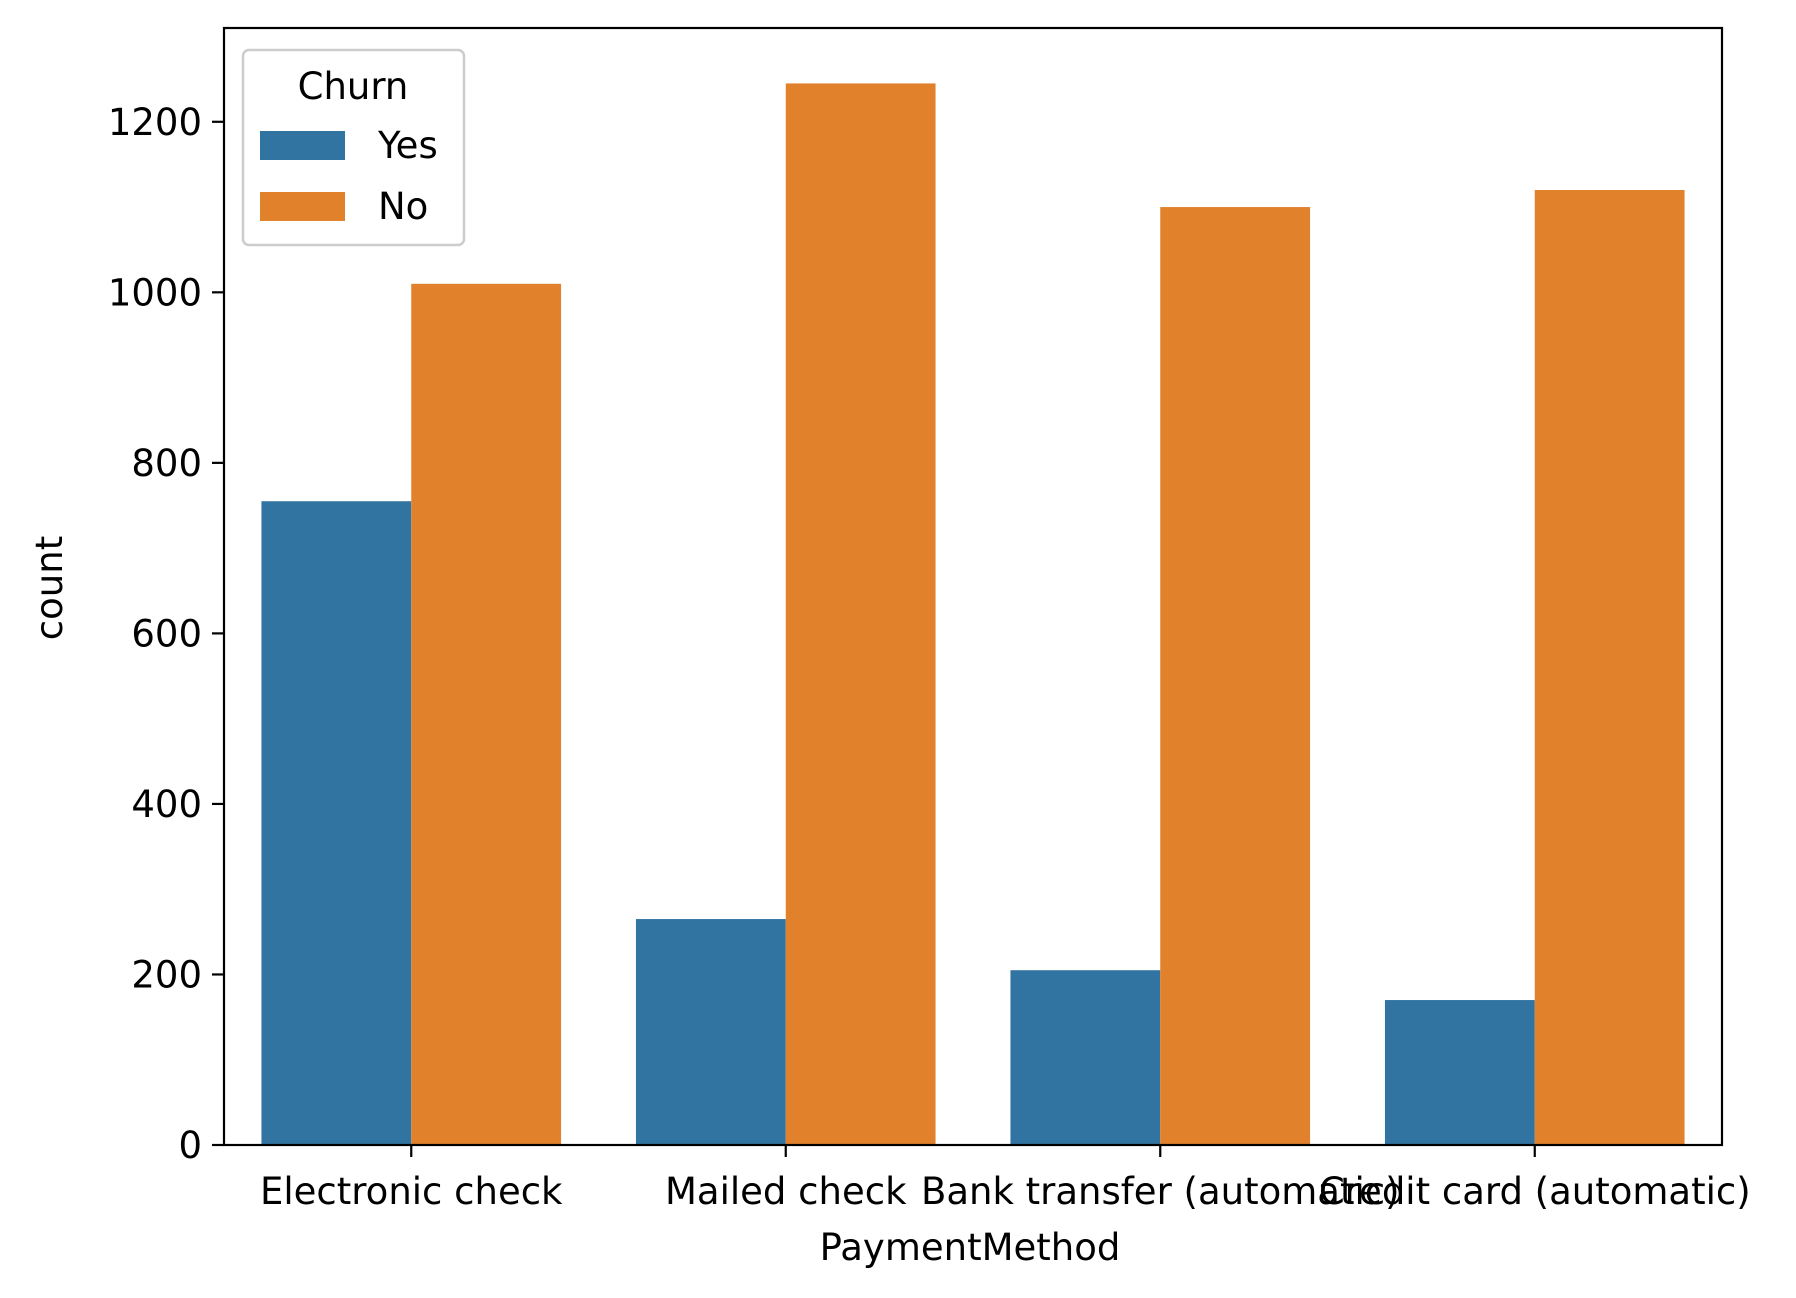 This screenshot has height=1298, width=1796. What do you see at coordinates (970, 1247) in the screenshot?
I see `x-axis-label: PaymentMethod` at bounding box center [970, 1247].